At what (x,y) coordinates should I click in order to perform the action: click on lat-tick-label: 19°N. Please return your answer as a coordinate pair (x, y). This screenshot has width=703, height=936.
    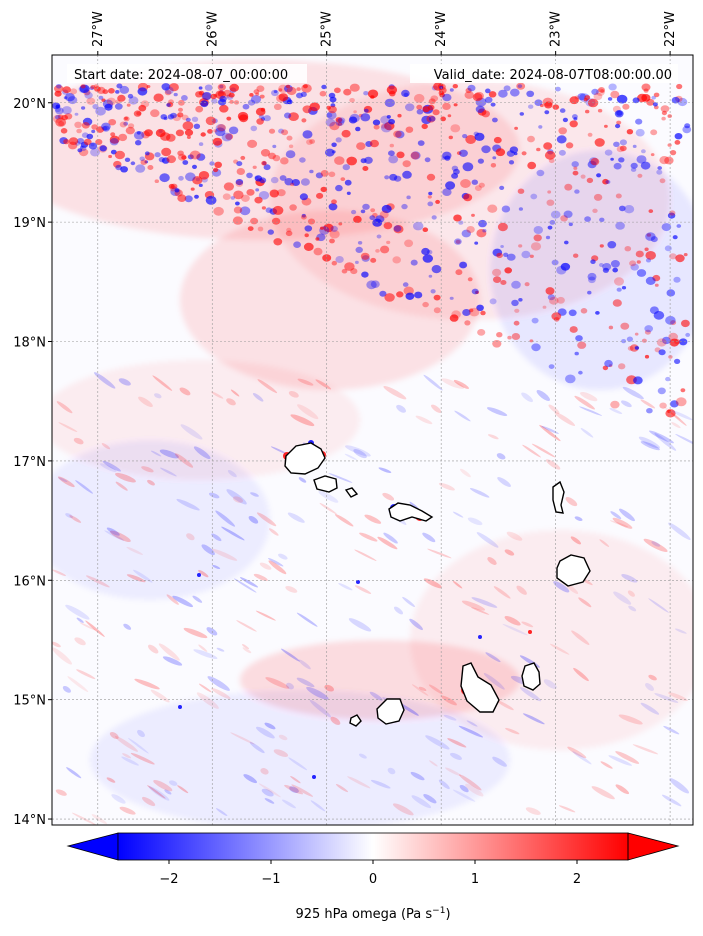
    Looking at the image, I should click on (29, 223).